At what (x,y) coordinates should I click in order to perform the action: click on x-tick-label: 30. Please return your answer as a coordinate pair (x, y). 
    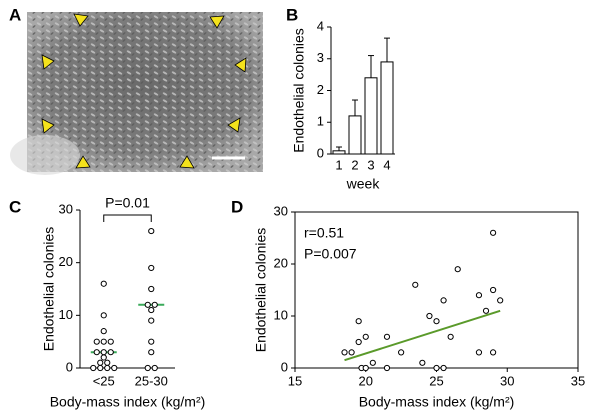
    Looking at the image, I should click on (507, 380).